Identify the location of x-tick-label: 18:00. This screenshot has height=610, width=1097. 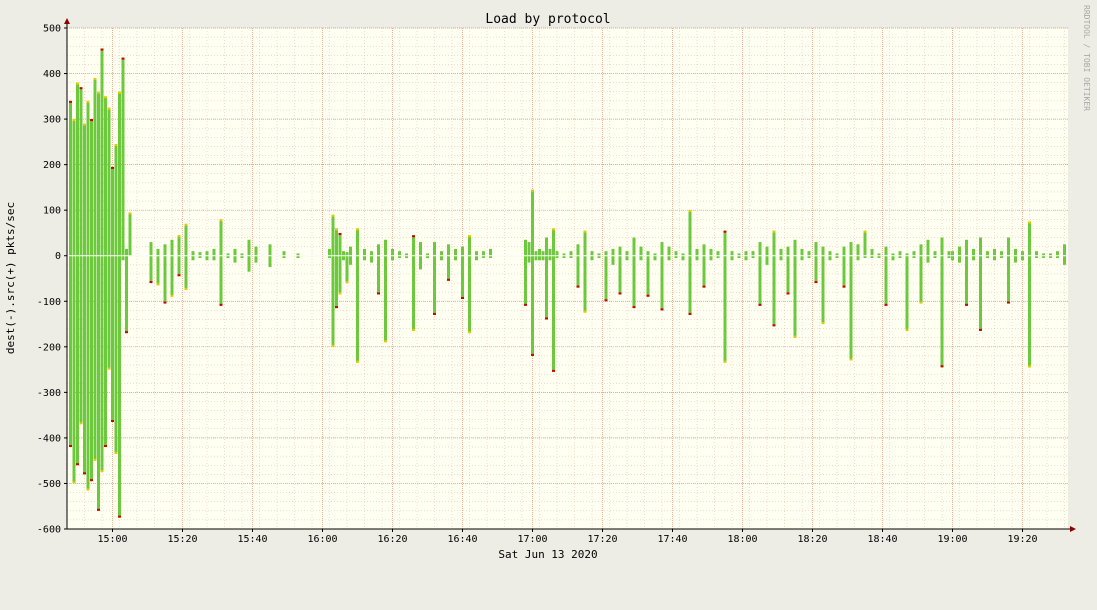
(742, 539).